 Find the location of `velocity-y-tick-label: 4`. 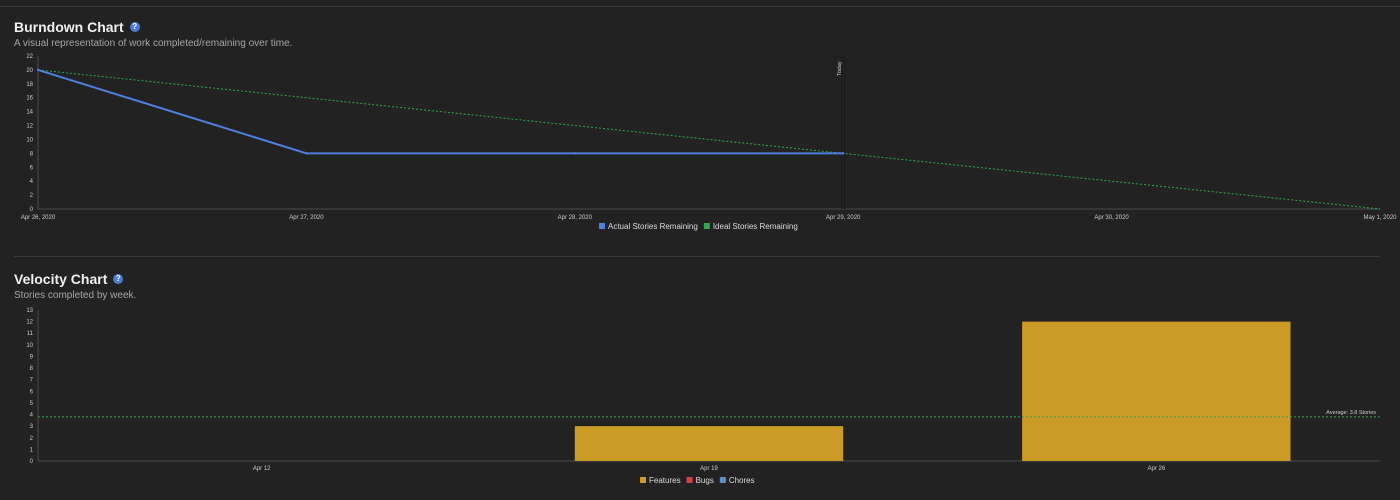

velocity-y-tick-label: 4 is located at coordinates (32, 416).